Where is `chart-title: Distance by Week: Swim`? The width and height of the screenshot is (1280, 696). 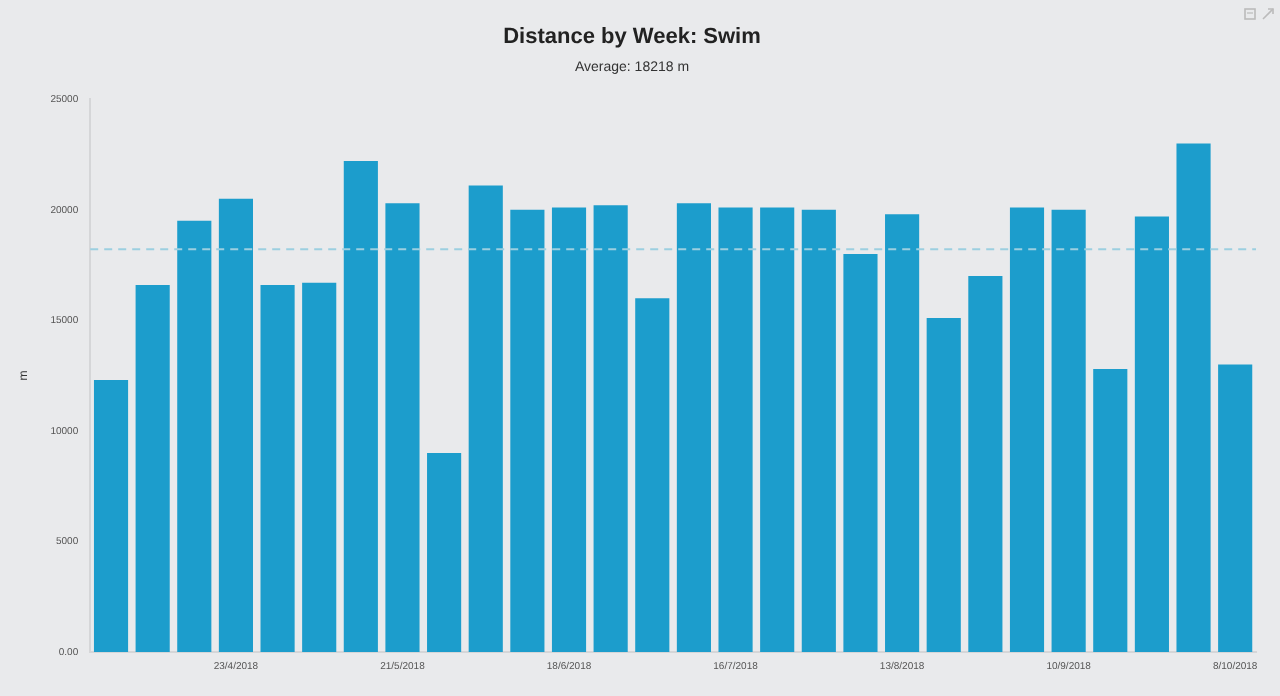
chart-title: Distance by Week: Swim is located at coordinates (632, 37).